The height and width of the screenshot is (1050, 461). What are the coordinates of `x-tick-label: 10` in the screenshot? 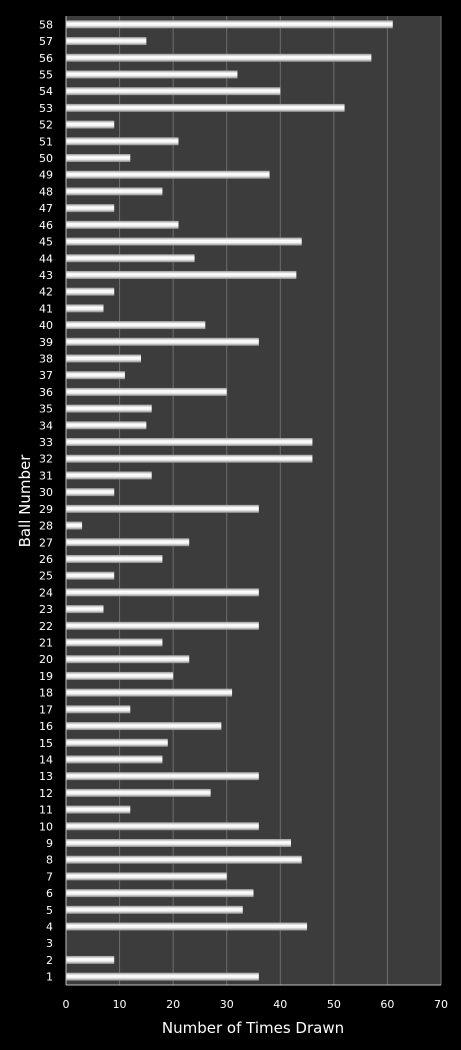 It's located at (120, 1004).